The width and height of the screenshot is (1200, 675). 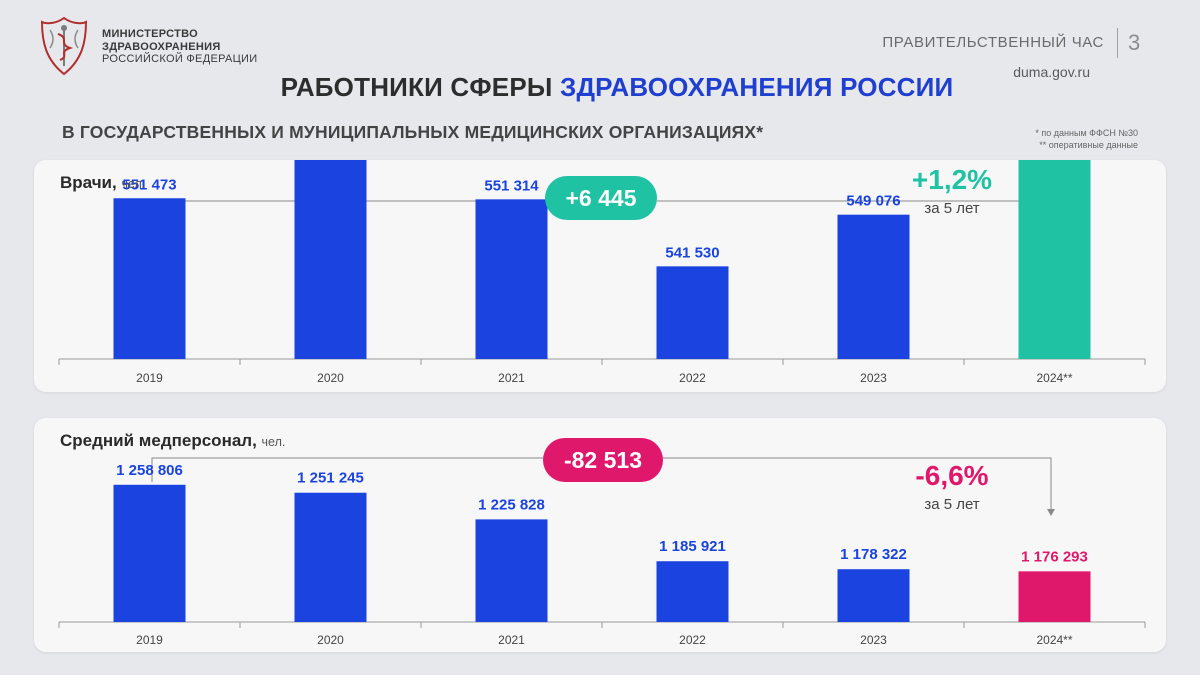 What do you see at coordinates (330, 557) in the screenshot?
I see `nurses-bar-2020` at bounding box center [330, 557].